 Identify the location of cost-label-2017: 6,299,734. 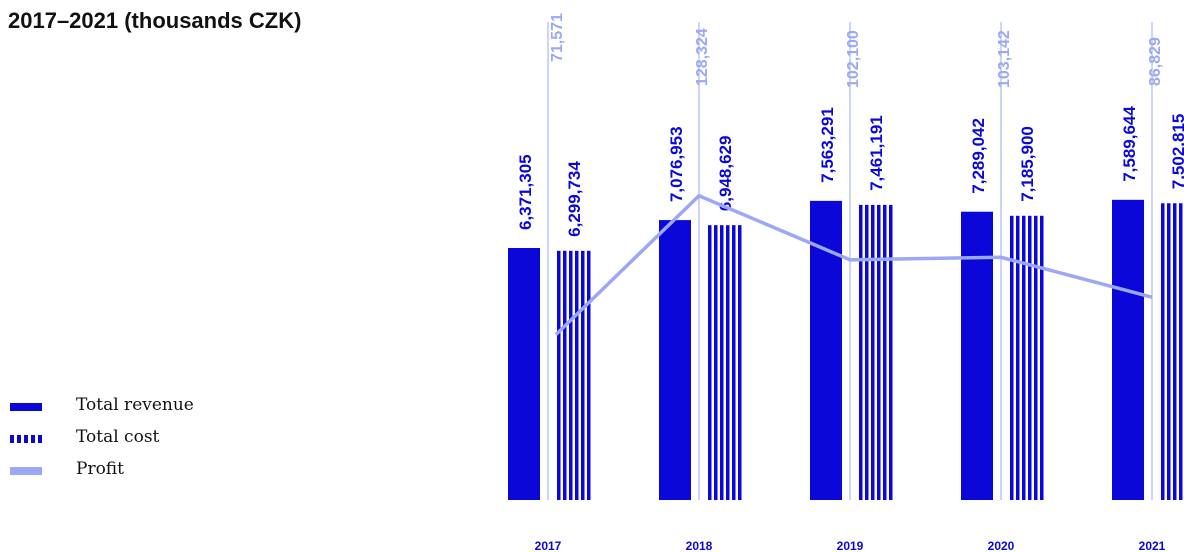
(574, 199).